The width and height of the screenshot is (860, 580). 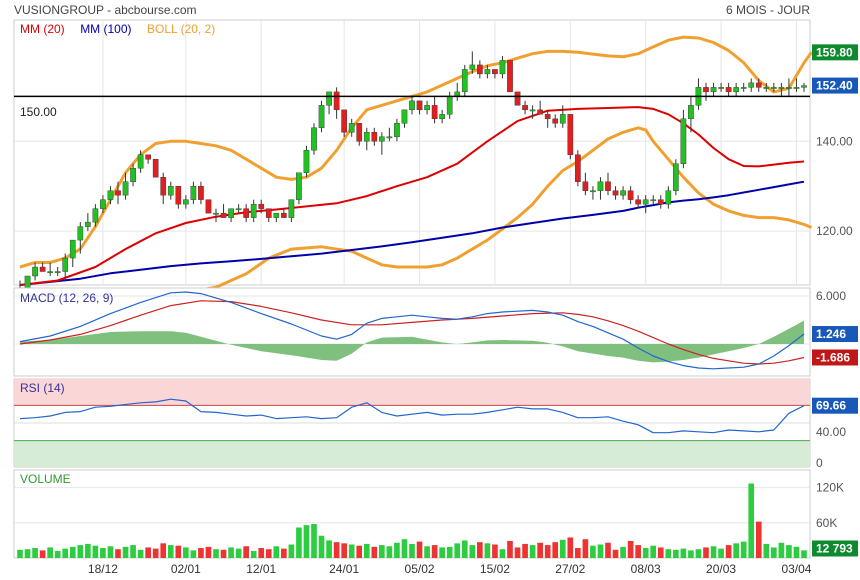 I want to click on volume-grid, so click(x=412, y=505).